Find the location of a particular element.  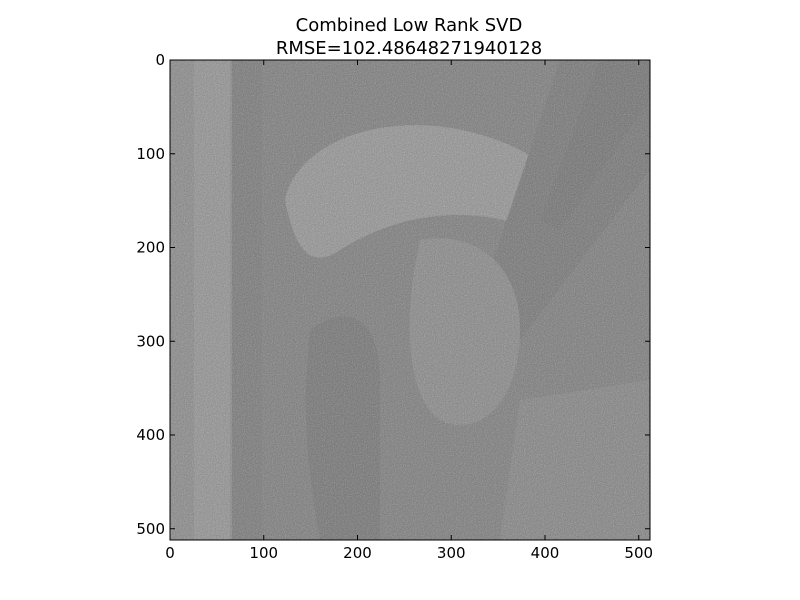

x-tick-label: 100 is located at coordinates (263, 553).